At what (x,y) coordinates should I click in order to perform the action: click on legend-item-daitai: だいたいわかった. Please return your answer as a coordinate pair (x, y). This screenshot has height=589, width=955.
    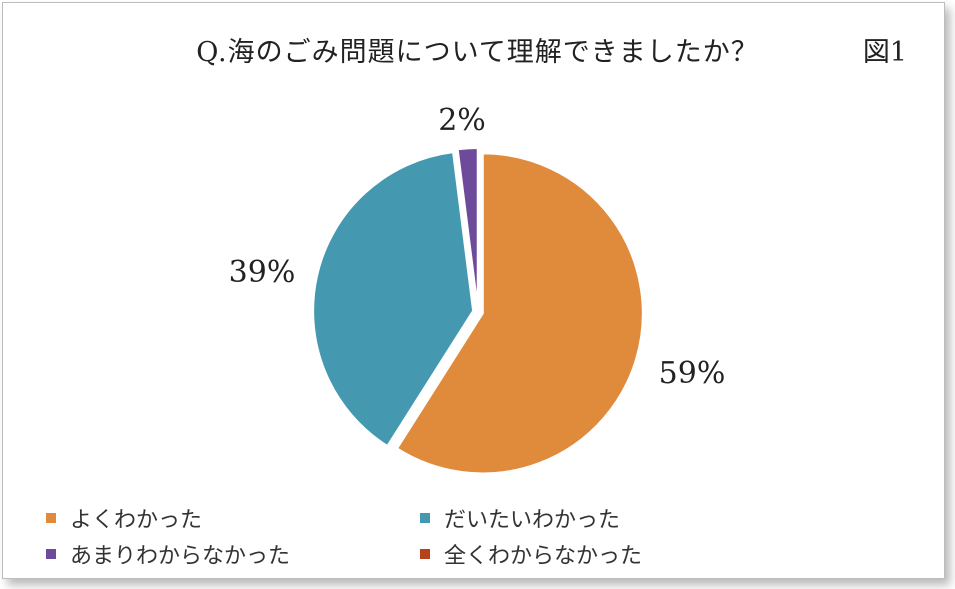
    Looking at the image, I should click on (520, 518).